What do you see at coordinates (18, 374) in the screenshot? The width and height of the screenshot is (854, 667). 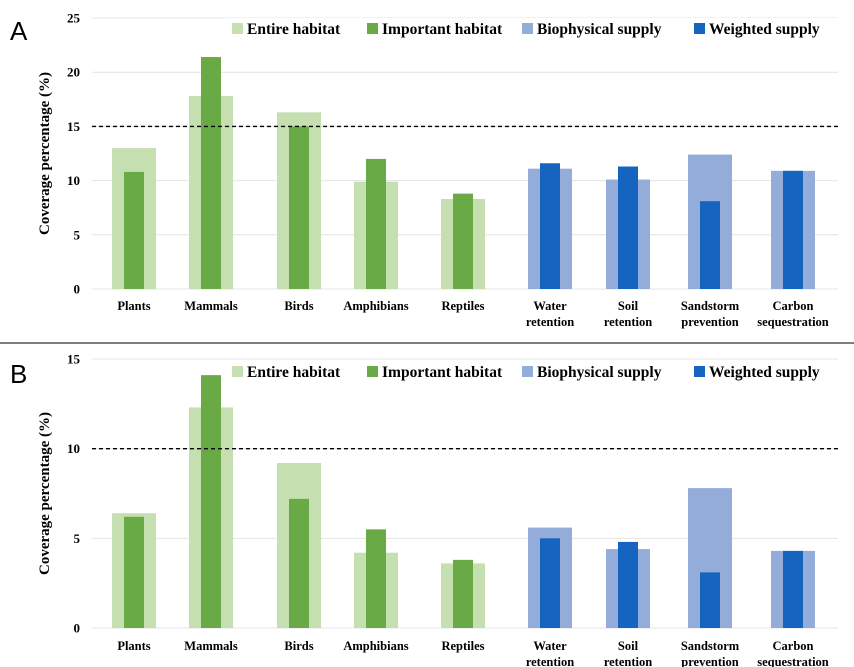 I see `panel-label: B` at bounding box center [18, 374].